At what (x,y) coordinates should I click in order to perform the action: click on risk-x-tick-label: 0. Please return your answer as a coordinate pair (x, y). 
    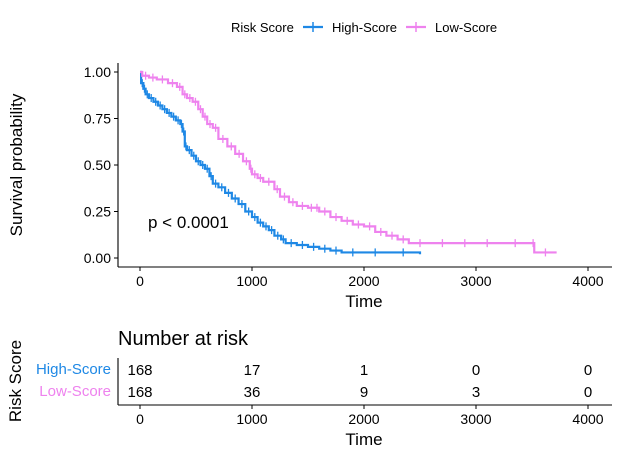
    Looking at the image, I should click on (140, 419).